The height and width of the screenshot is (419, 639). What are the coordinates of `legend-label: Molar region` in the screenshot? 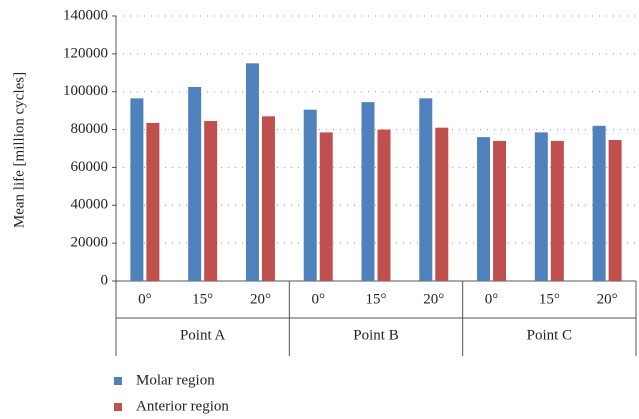 It's located at (175, 380).